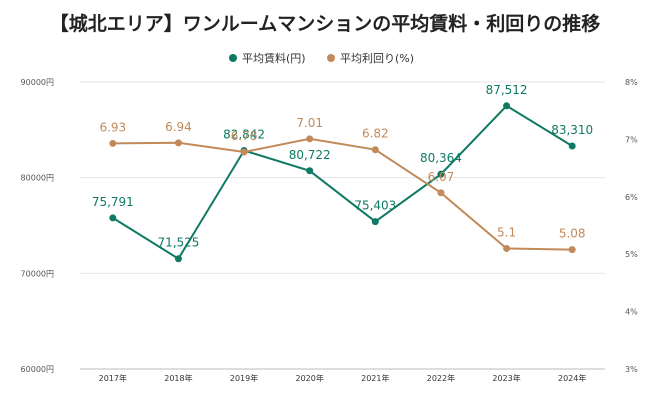 This screenshot has height=403, width=650. What do you see at coordinates (37, 273) in the screenshot?
I see `y-left-tick-label: 70000円` at bounding box center [37, 273].